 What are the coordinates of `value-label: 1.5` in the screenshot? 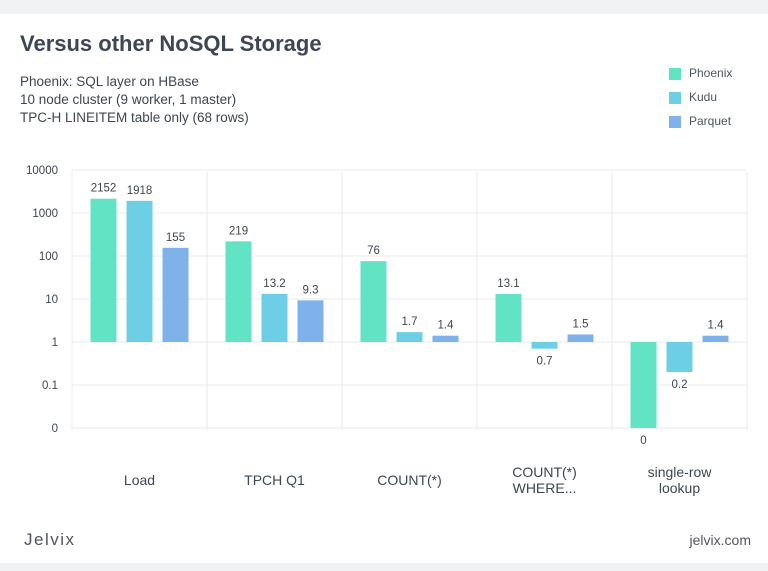 It's located at (581, 324).